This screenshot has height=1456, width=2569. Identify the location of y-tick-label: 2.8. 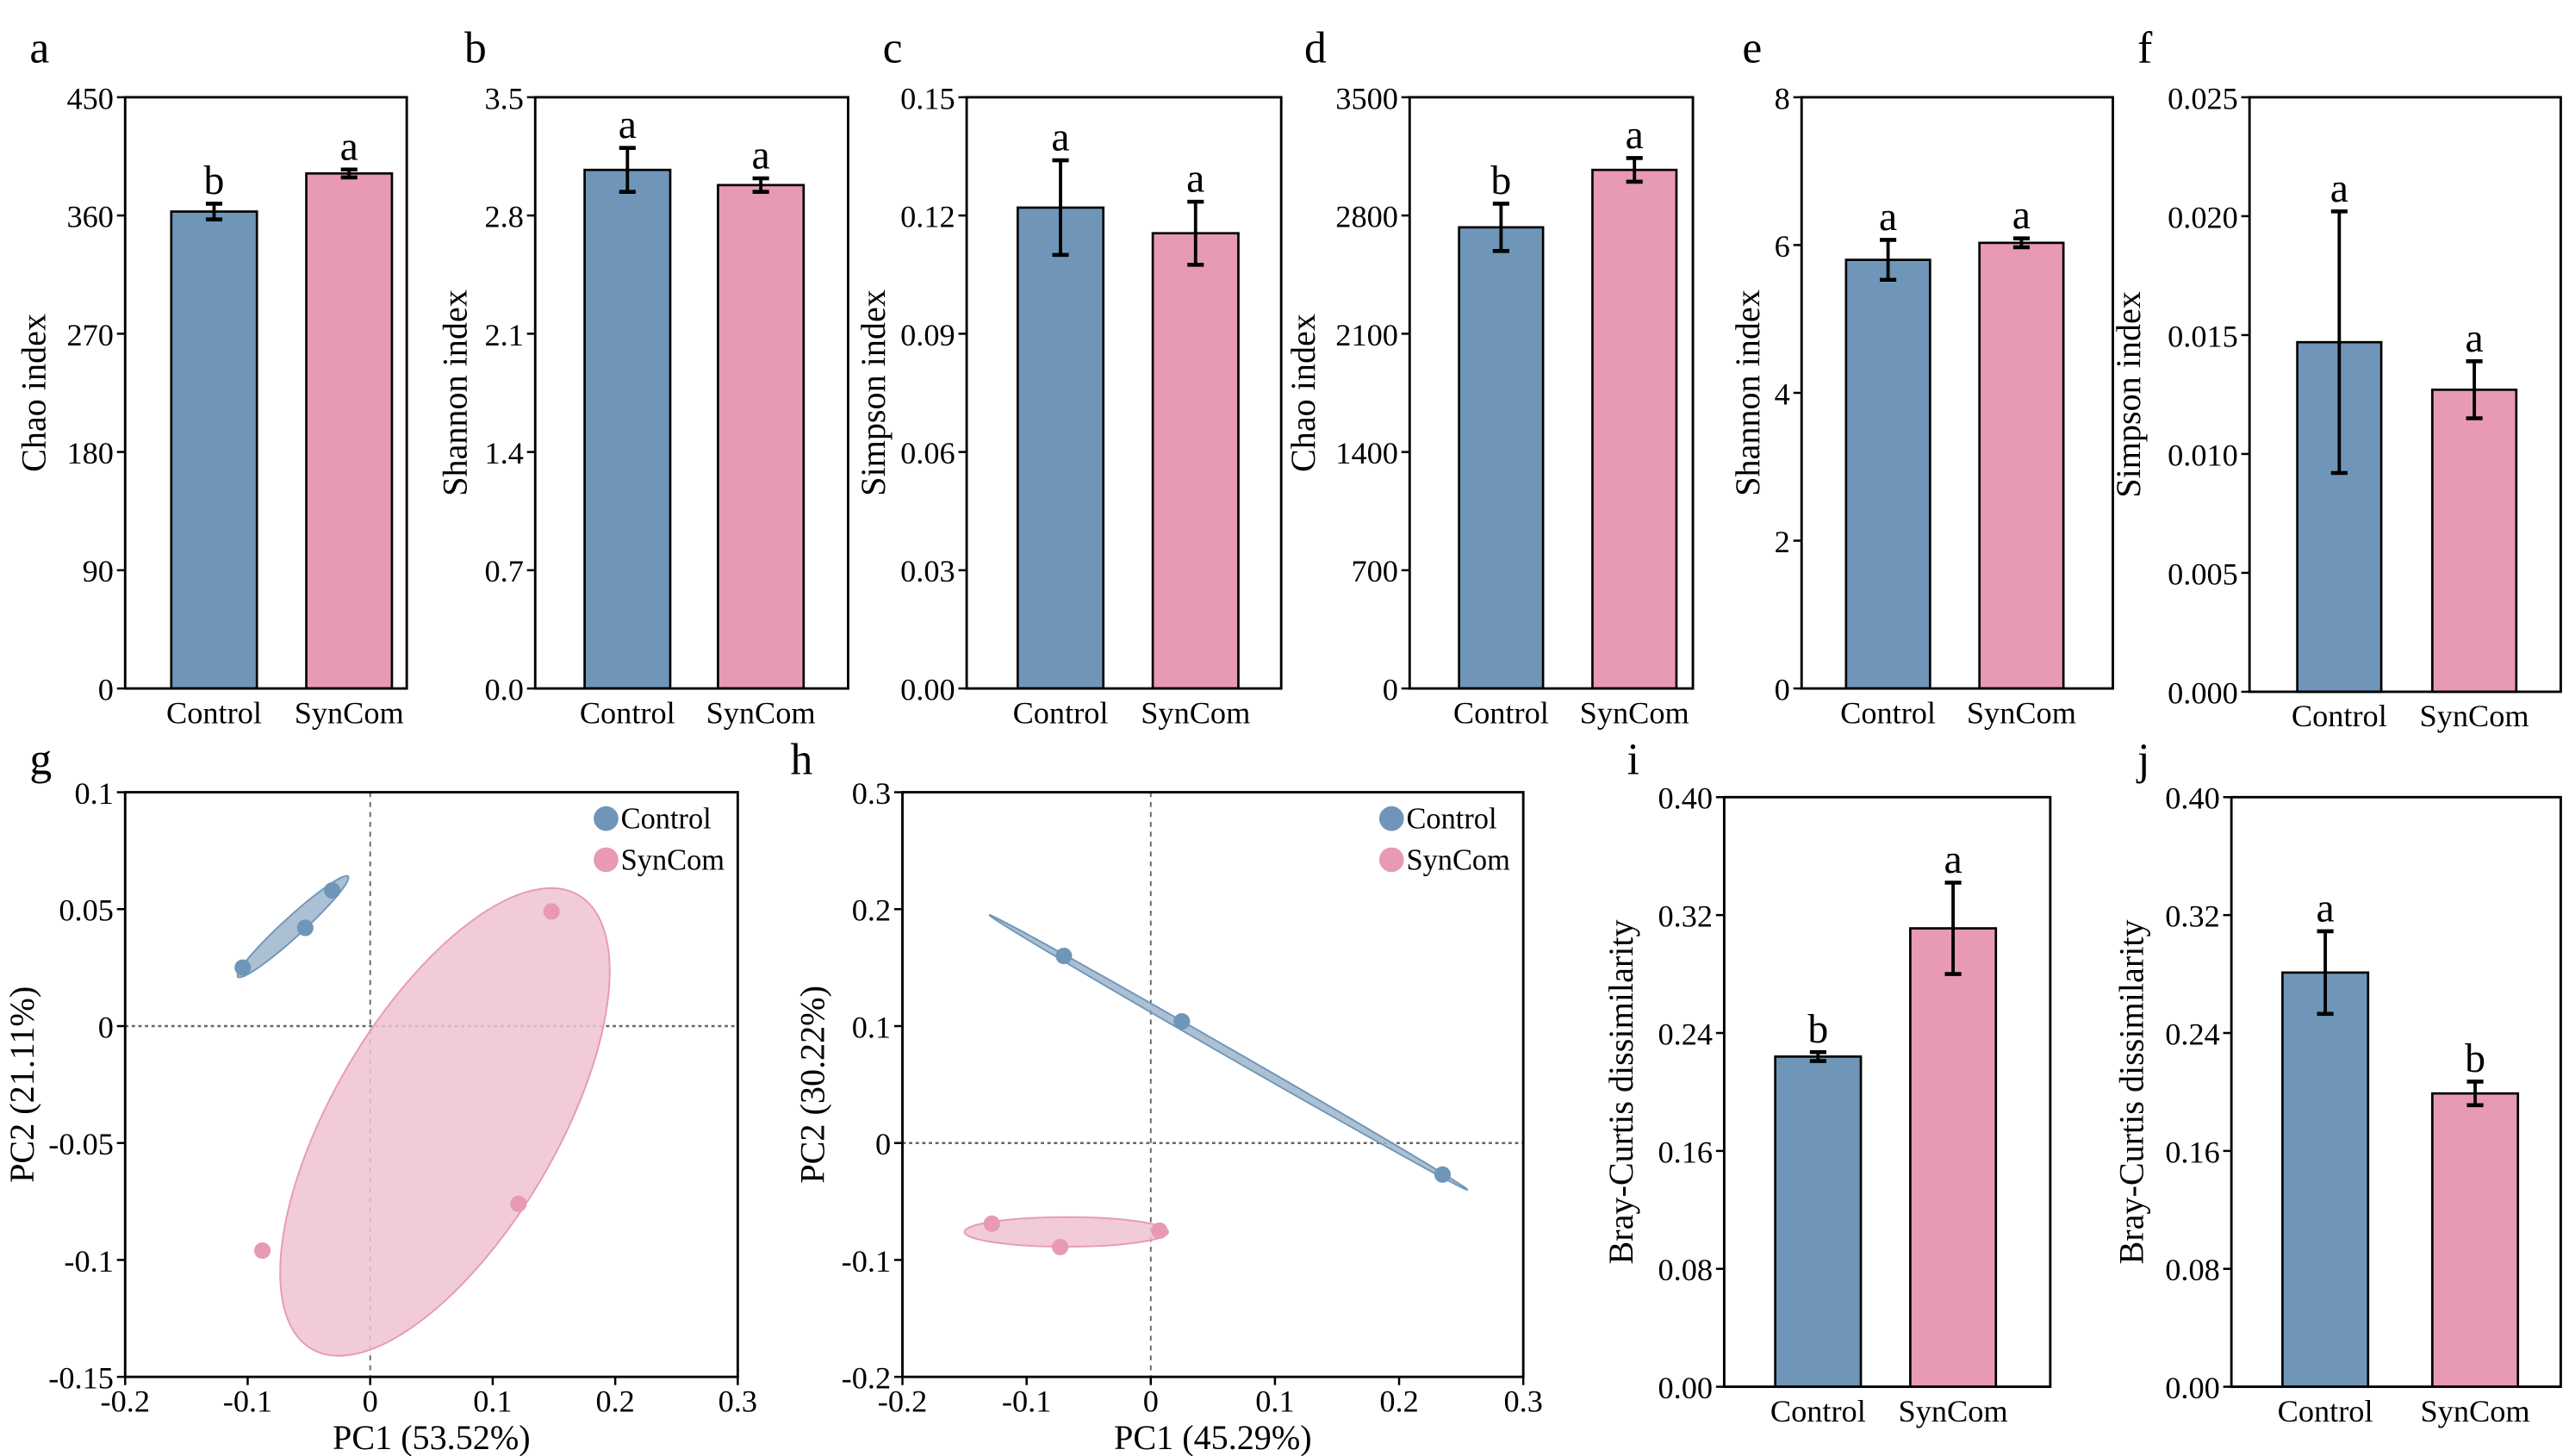
(503, 217).